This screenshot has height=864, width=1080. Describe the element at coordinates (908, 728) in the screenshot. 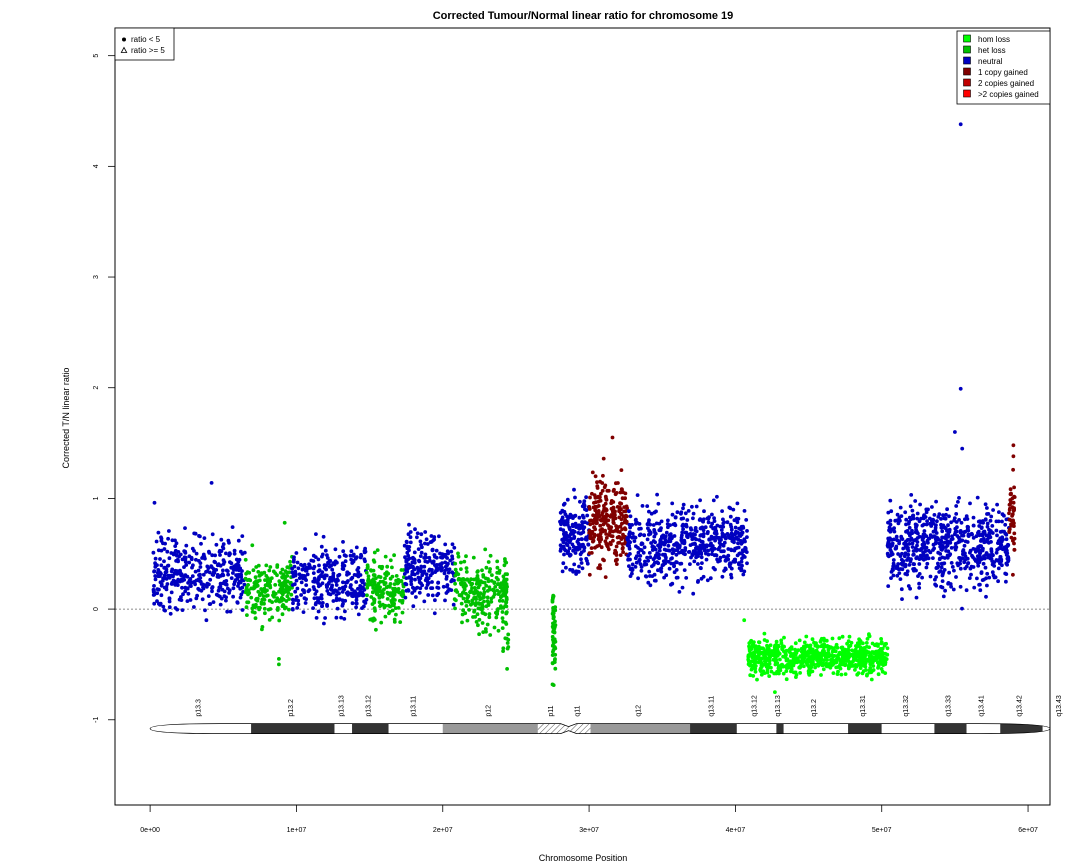

I see `band-q13.32` at that location.